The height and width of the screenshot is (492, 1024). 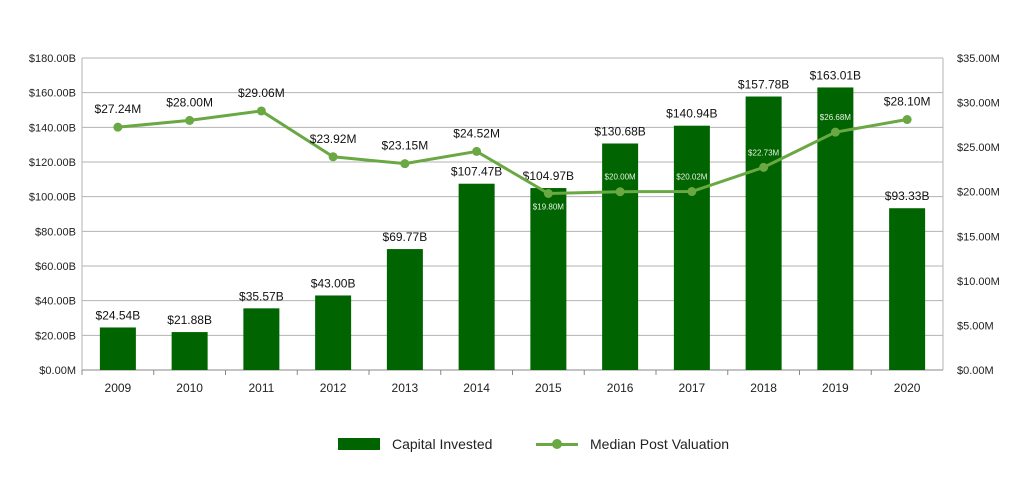 I want to click on legend-label-capital-invested: Capital Invested, so click(x=442, y=444).